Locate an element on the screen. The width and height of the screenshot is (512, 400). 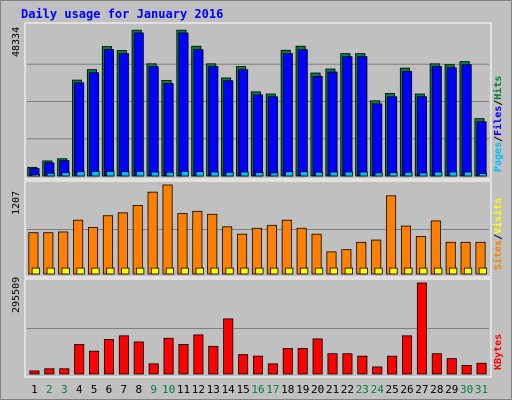
x-tick-label-25: 25 is located at coordinates (392, 389).